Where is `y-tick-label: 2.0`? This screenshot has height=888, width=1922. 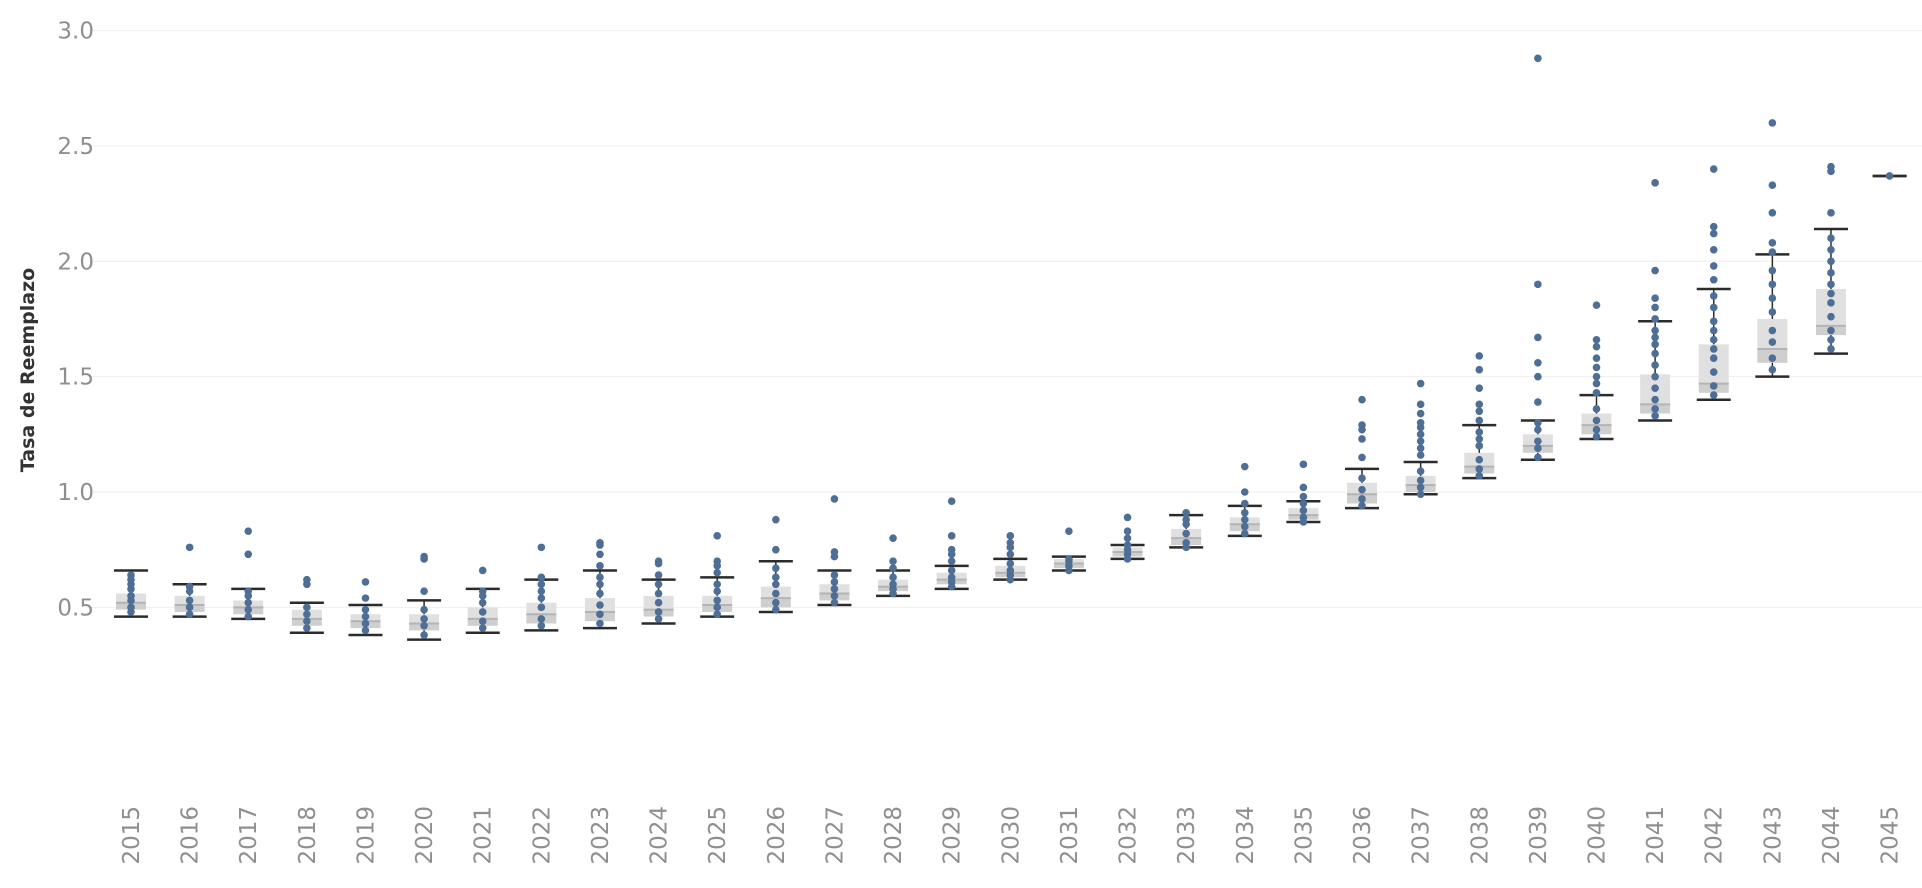 y-tick-label: 2.0 is located at coordinates (75, 262).